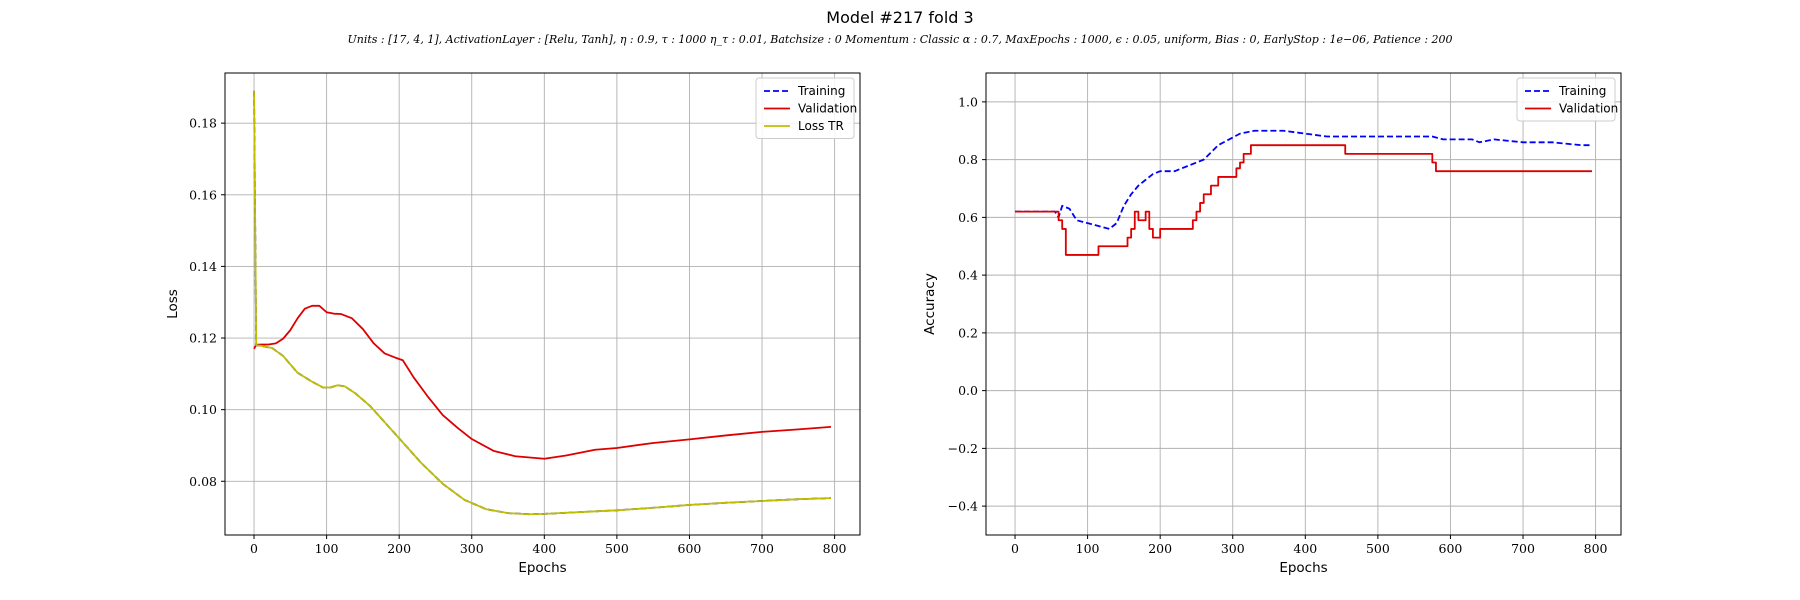 This screenshot has height=600, width=1800. What do you see at coordinates (968, 332) in the screenshot?
I see `y-tick-label: 0.2` at bounding box center [968, 332].